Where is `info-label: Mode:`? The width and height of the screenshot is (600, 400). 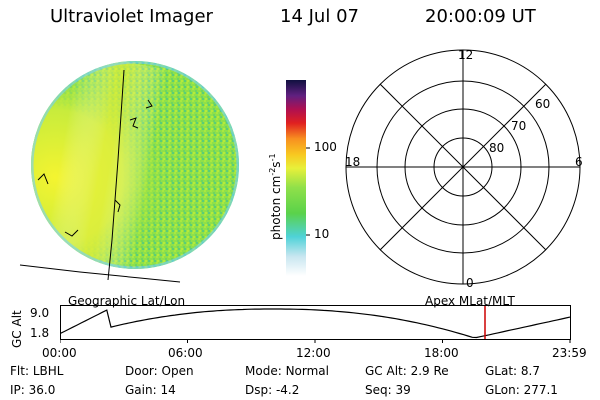
info-label: Mode: is located at coordinates (265, 371).